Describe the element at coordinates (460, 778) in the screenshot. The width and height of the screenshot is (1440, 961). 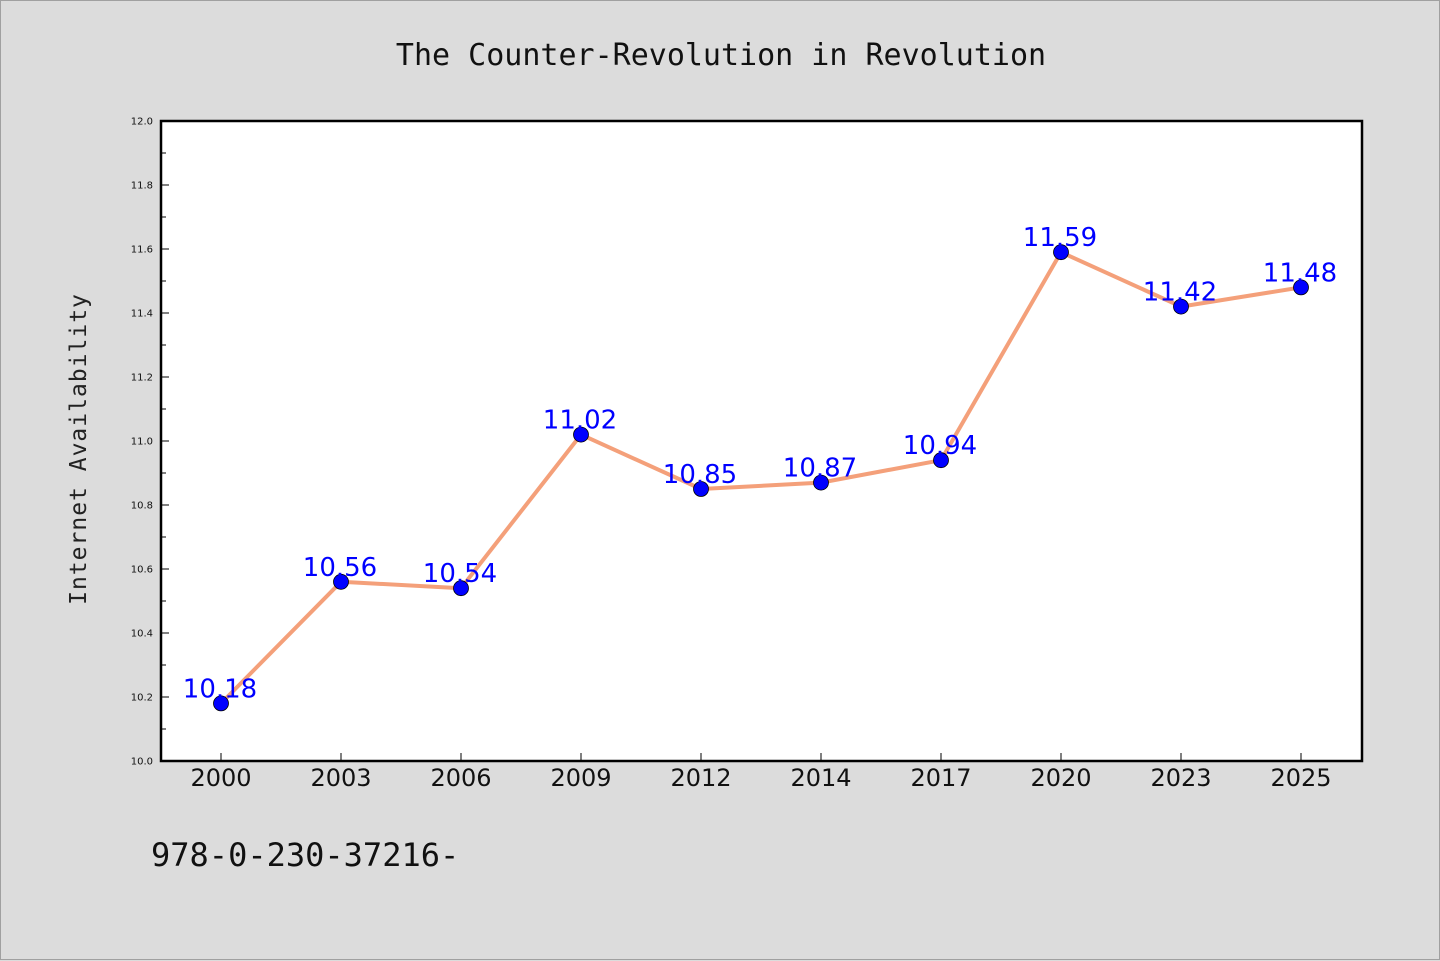
I see `x-tick-label: 2006` at that location.